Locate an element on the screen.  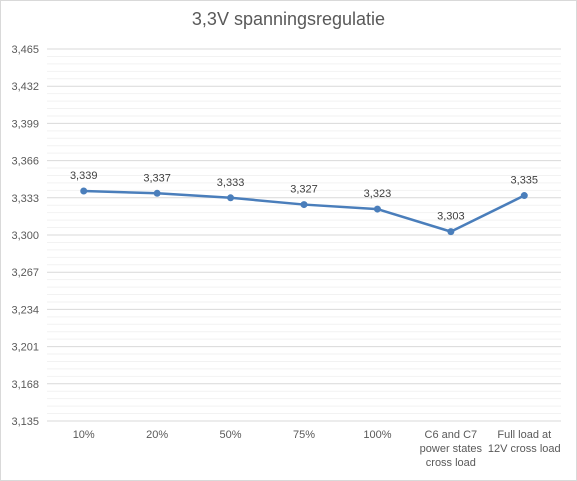
y-tick-label: 3,300 is located at coordinates (25, 236).